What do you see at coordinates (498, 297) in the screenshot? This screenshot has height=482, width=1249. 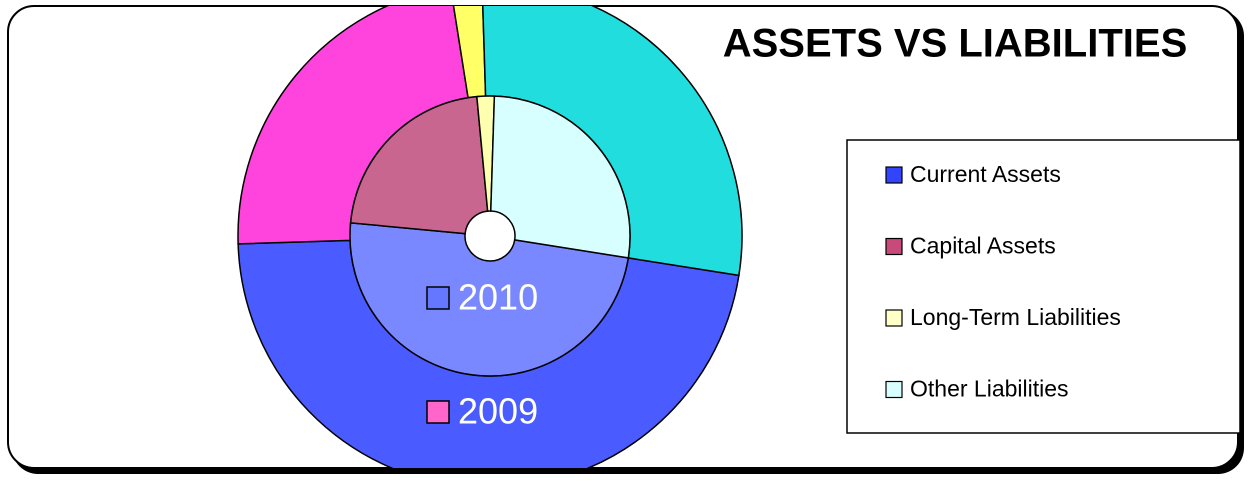 I see `ring-label: 2010` at bounding box center [498, 297].